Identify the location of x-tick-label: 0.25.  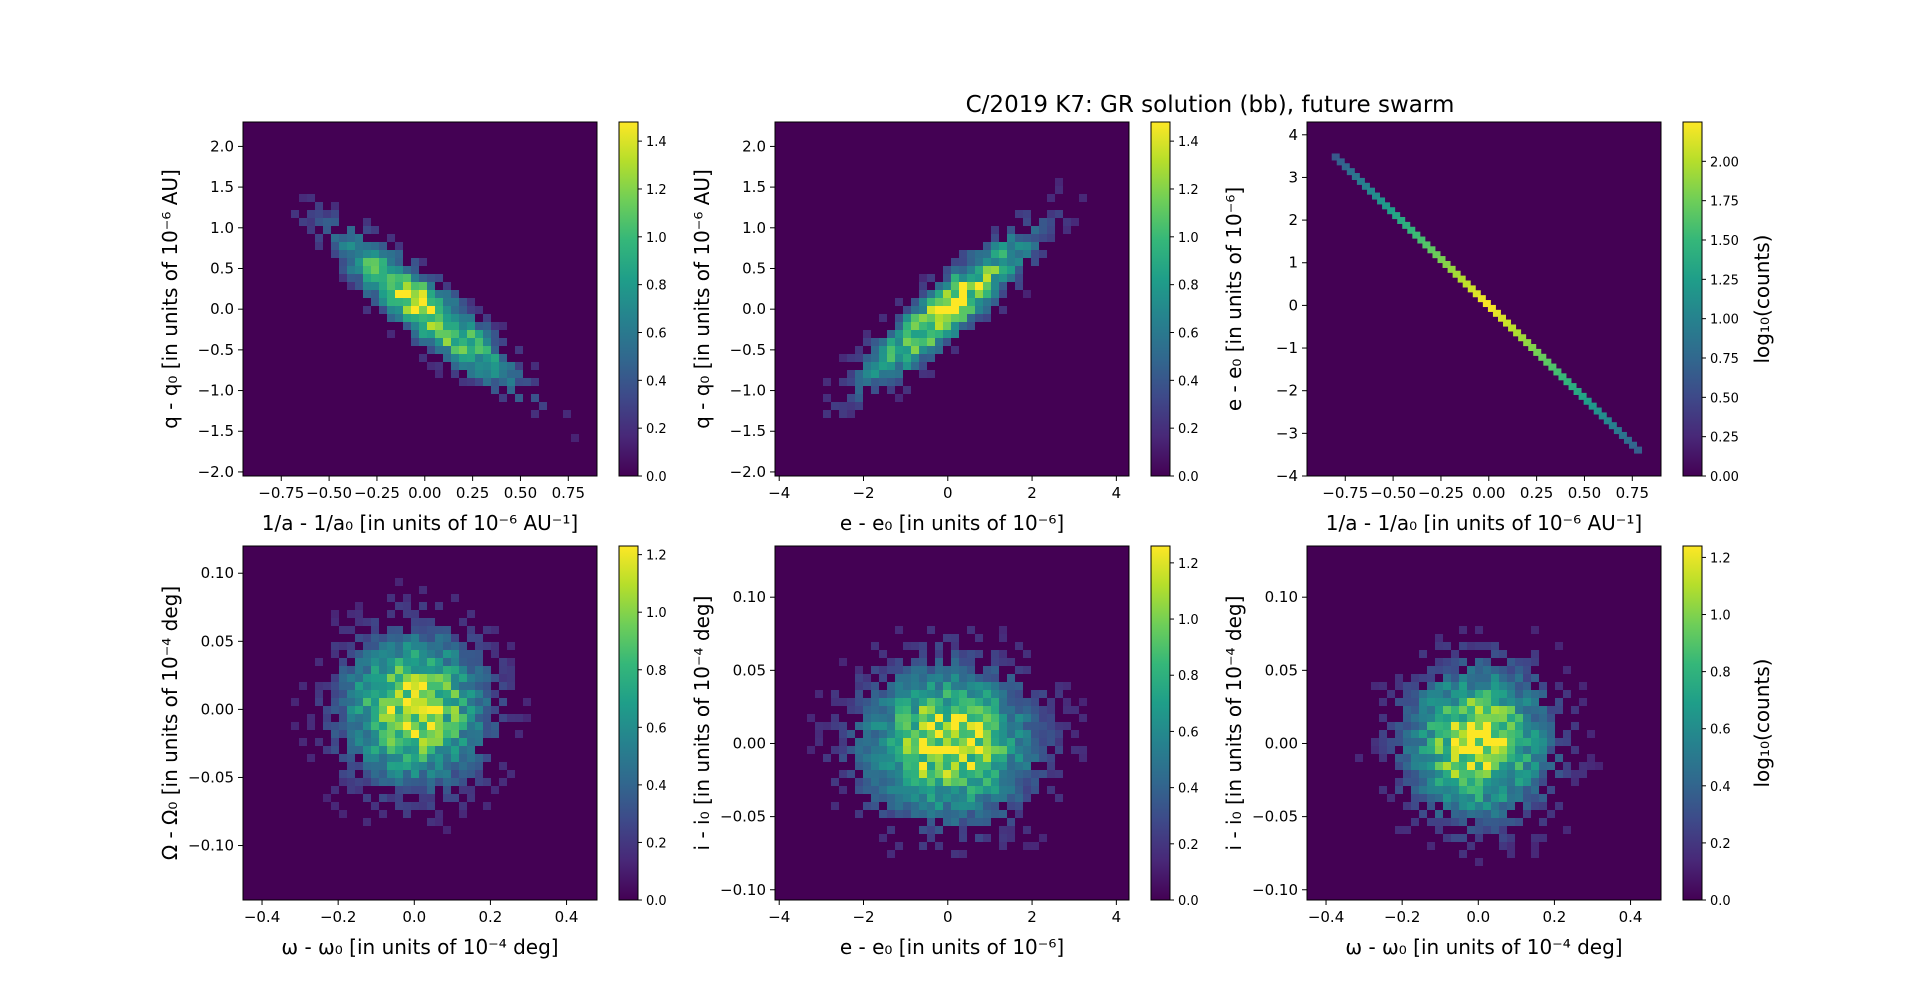
(472, 493).